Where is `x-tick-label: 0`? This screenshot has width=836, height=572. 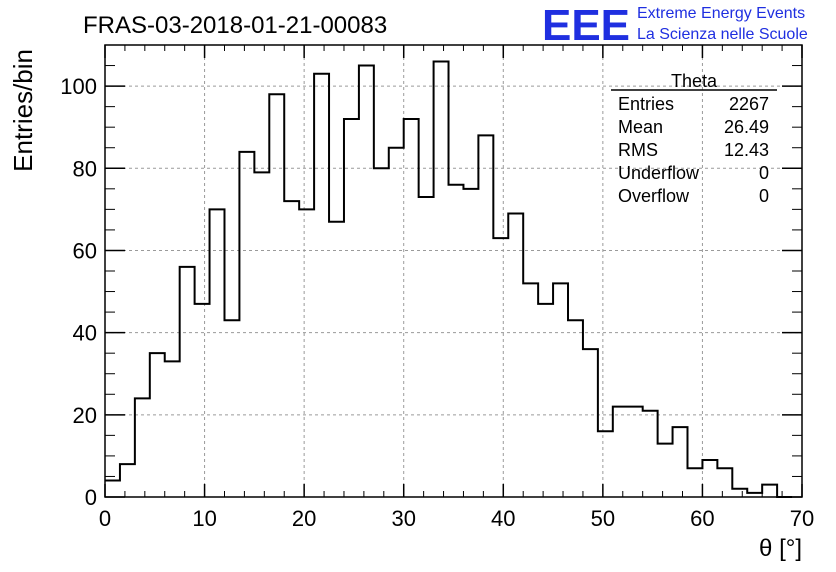 x-tick-label: 0 is located at coordinates (105, 518).